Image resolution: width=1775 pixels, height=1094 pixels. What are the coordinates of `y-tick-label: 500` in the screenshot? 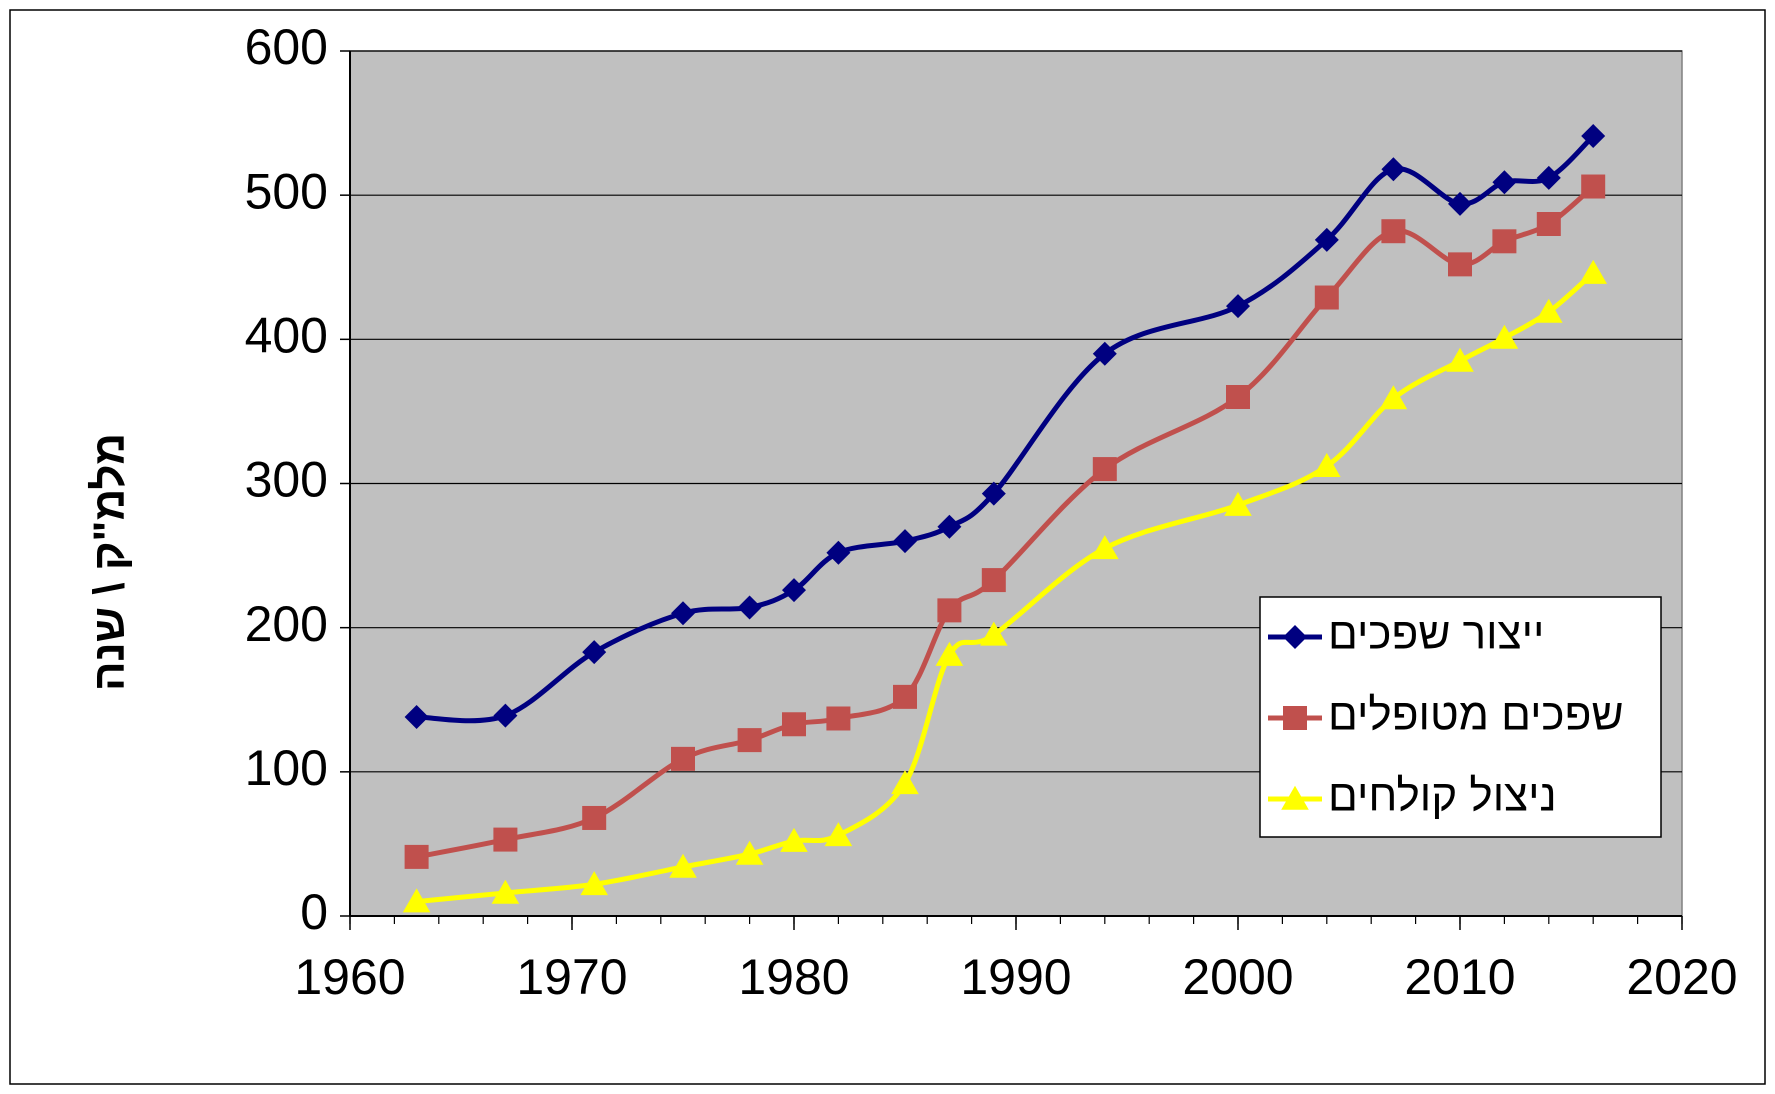 It's located at (286, 191).